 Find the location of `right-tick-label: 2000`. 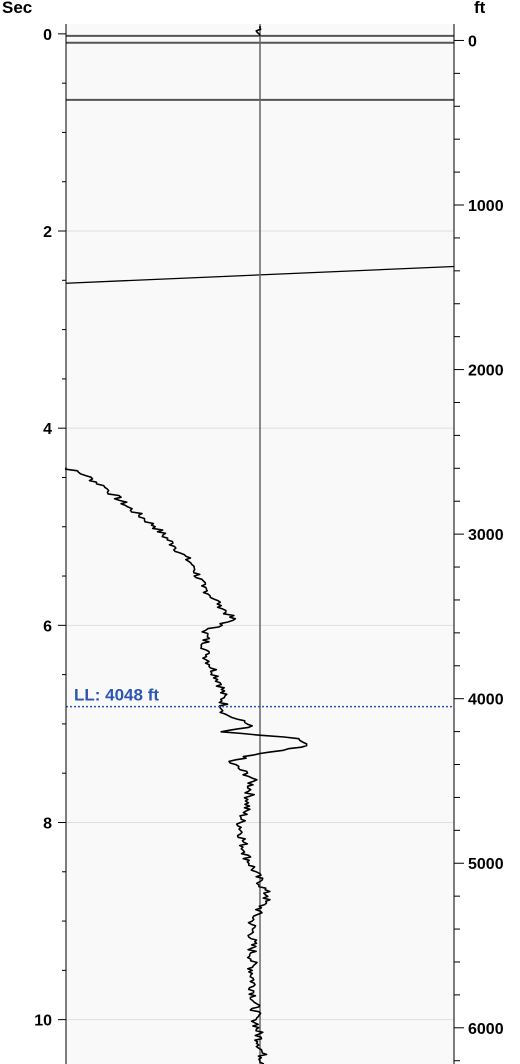

right-tick-label: 2000 is located at coordinates (486, 371).